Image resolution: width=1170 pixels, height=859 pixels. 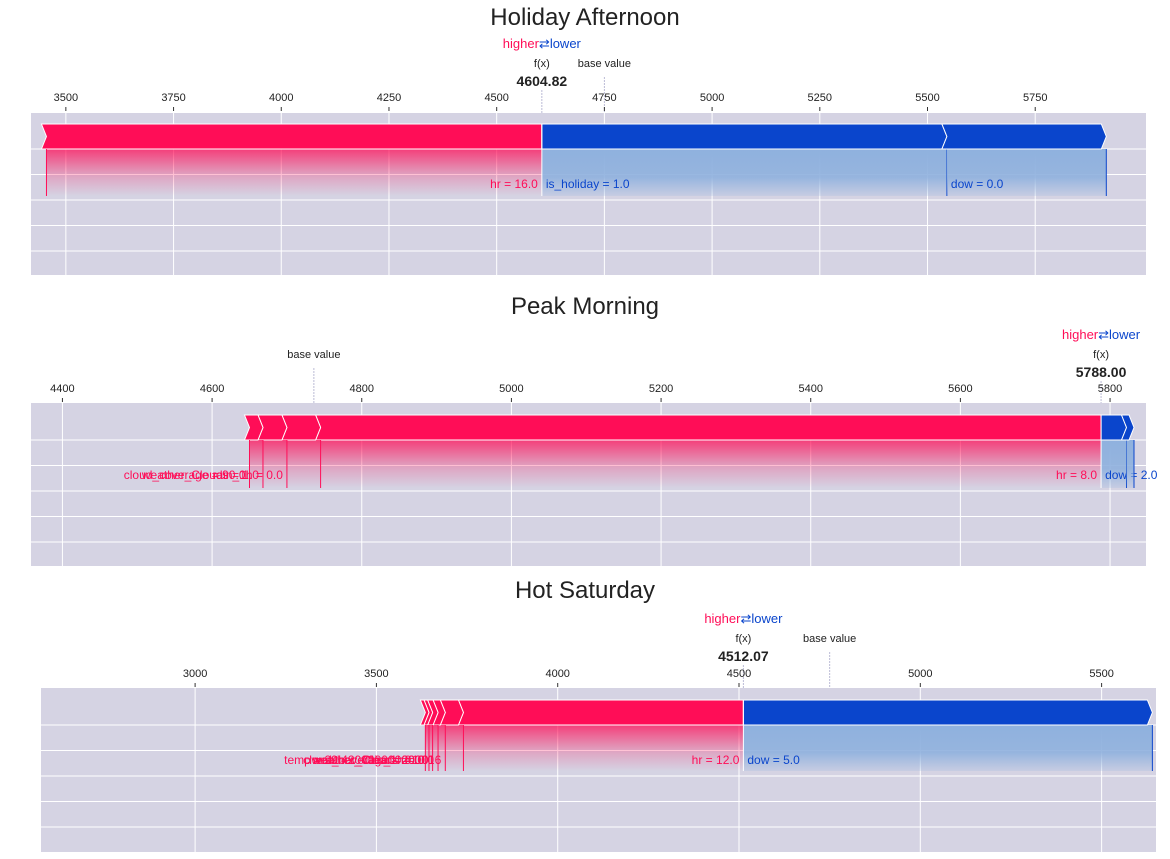 What do you see at coordinates (820, 98) in the screenshot?
I see `axis-tick-label: 5250` at bounding box center [820, 98].